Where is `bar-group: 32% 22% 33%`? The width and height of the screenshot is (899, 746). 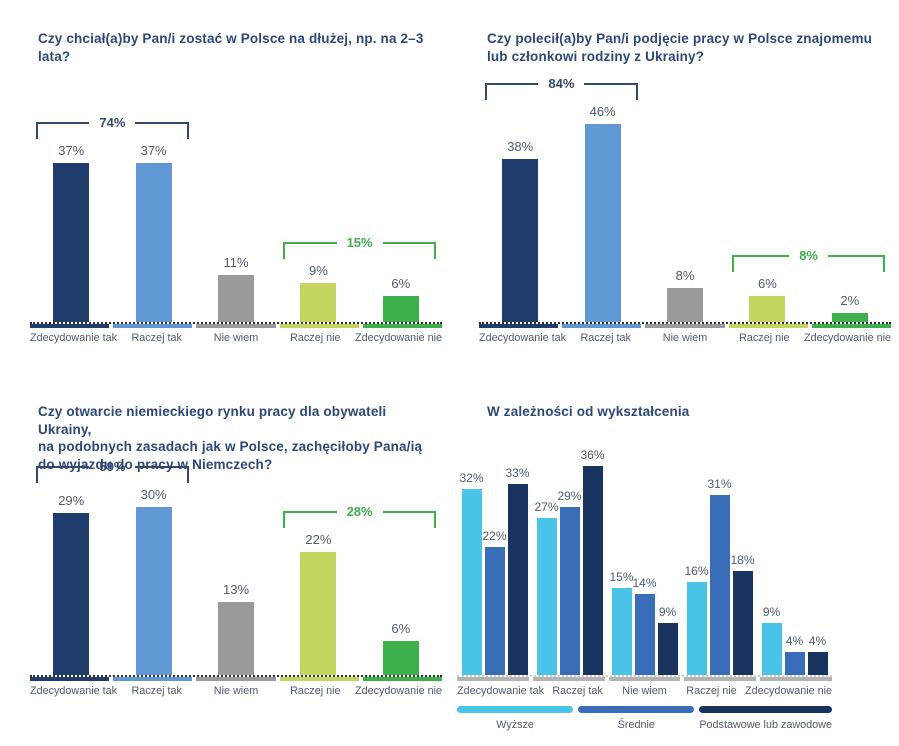
bar-group: 32% 22% 33% is located at coordinates (494, 570).